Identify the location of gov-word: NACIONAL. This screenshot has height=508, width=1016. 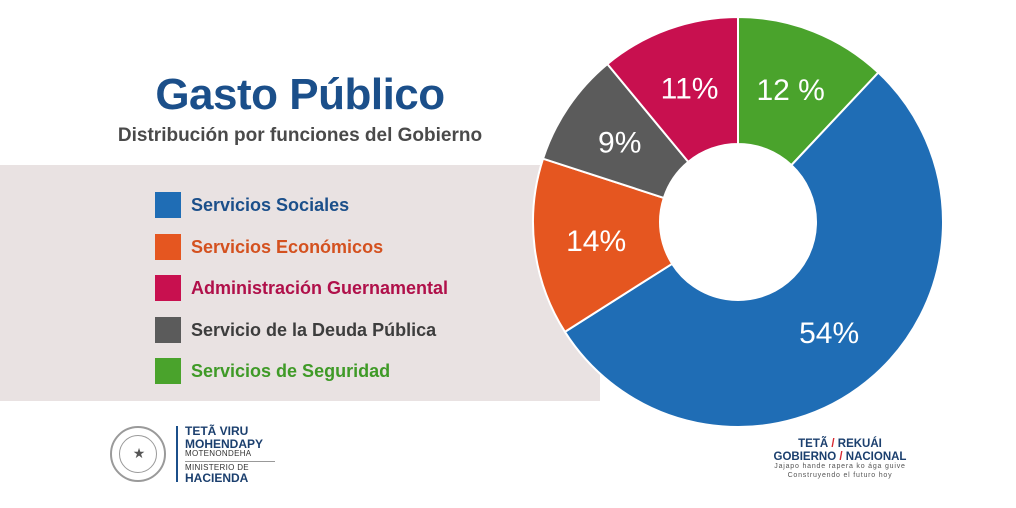
(876, 456).